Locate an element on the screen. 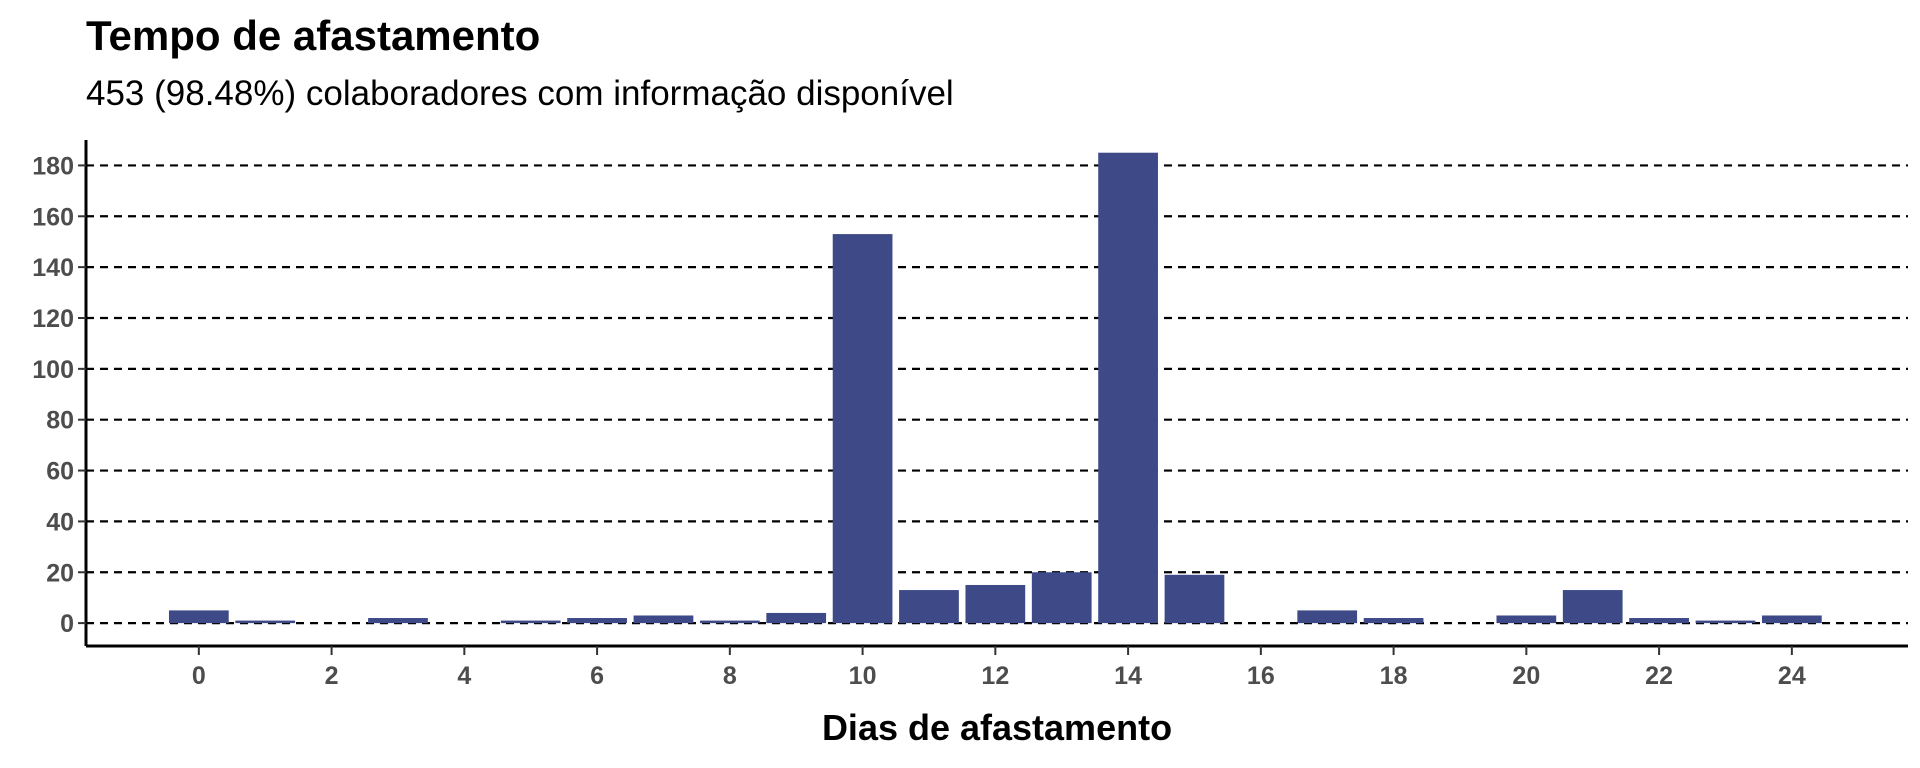  y-tick-label: 180 is located at coordinates (53, 166).